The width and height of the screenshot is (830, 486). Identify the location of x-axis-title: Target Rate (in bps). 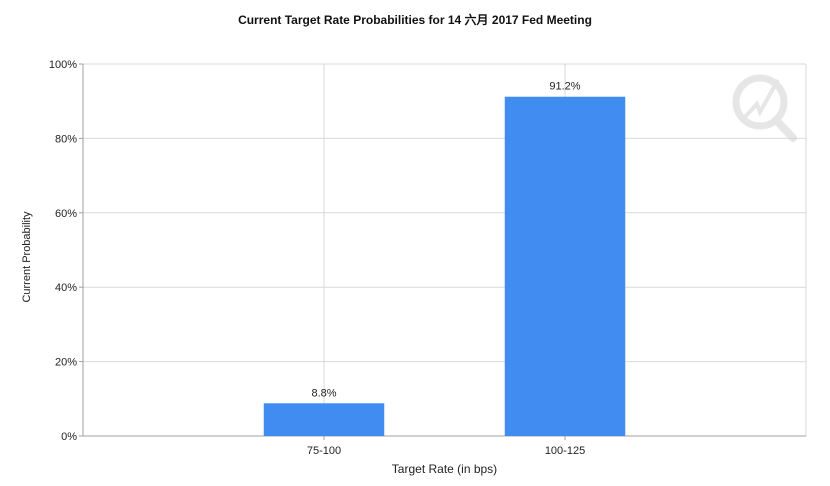
(444, 469).